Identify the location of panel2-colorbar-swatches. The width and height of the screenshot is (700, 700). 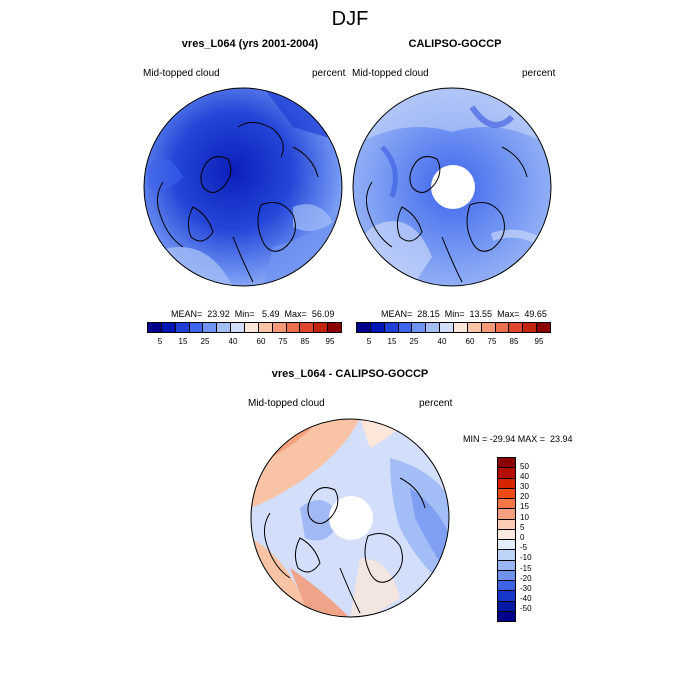
(453, 327).